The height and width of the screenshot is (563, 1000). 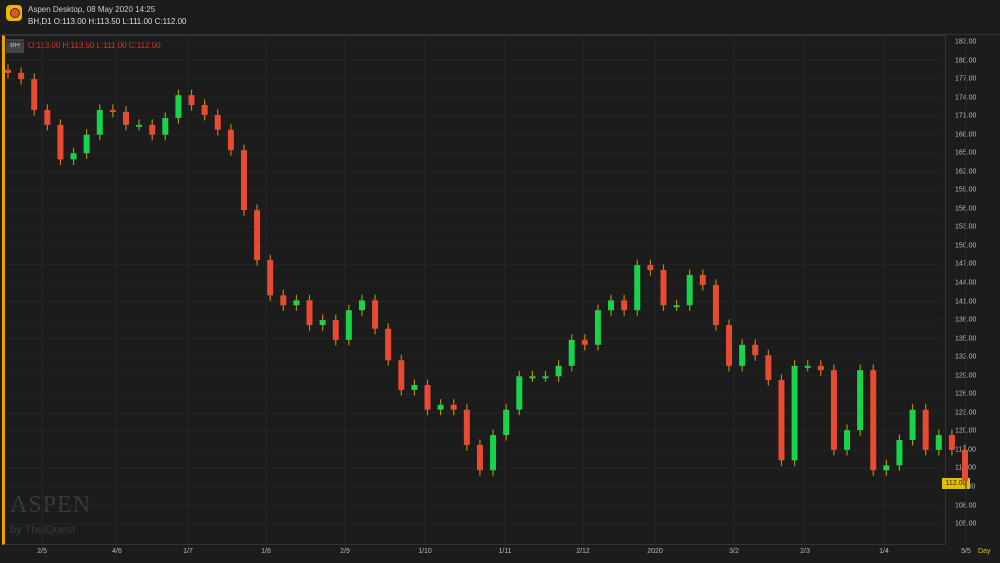 What do you see at coordinates (805, 551) in the screenshot?
I see `x-tick-label: 2/3` at bounding box center [805, 551].